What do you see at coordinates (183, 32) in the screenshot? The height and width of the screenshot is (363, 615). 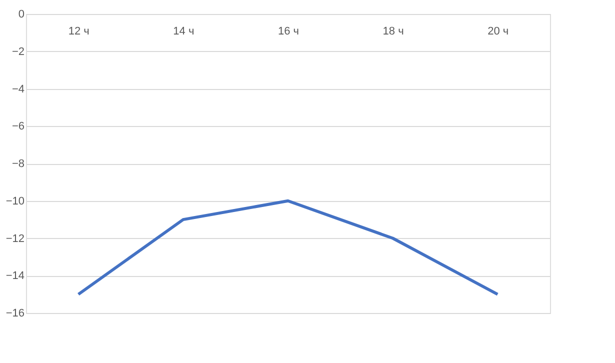 I see `x-tick-label: 14 ч` at bounding box center [183, 32].